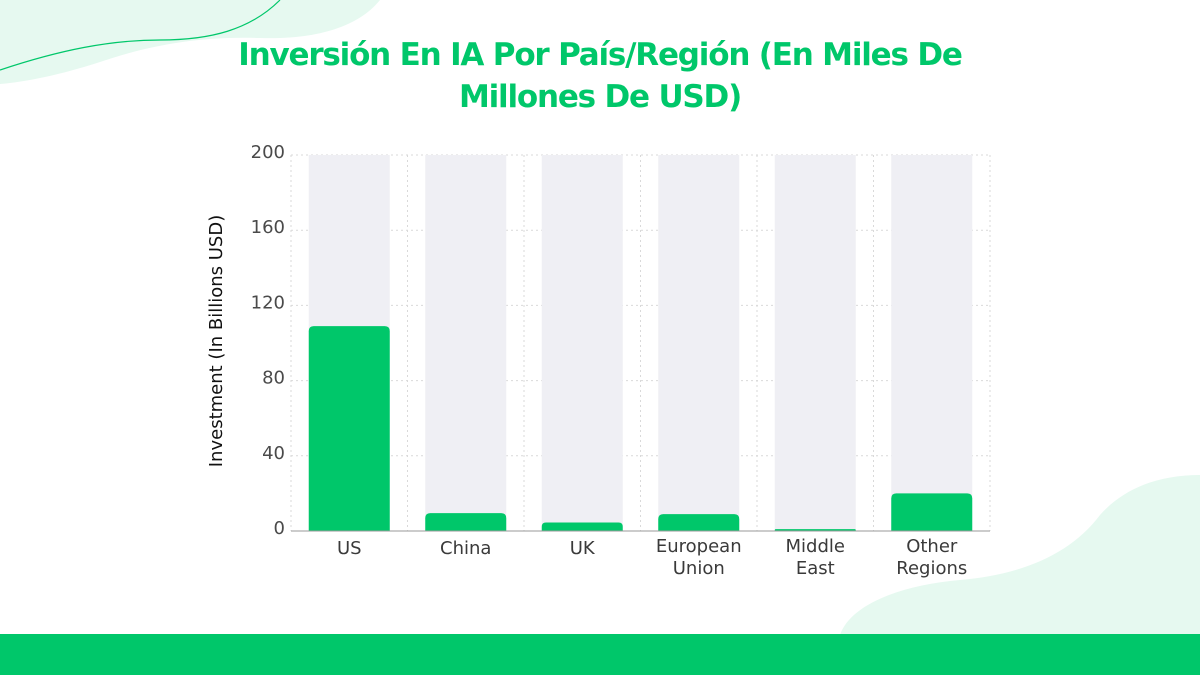  Describe the element at coordinates (932, 512) in the screenshot. I see `bar-other-regions` at that location.